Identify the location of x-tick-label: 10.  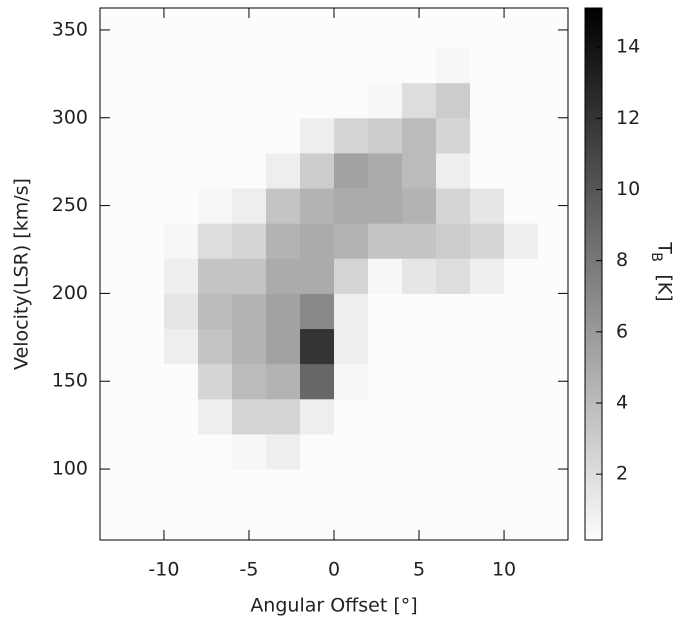
(504, 570).